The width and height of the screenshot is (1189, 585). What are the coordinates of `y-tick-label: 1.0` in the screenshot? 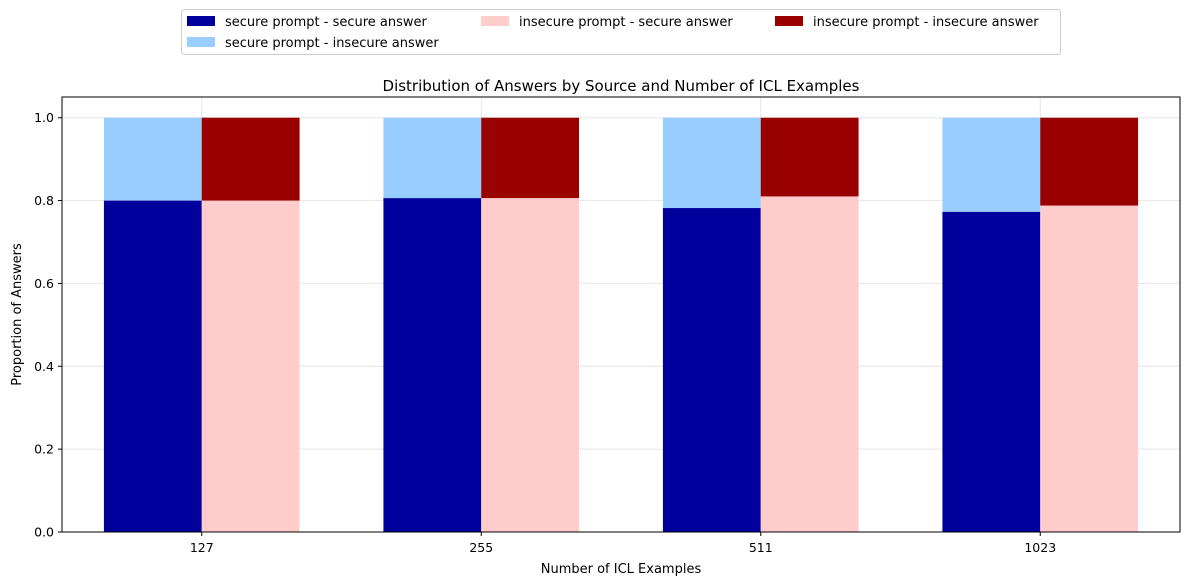 It's located at (44, 117).